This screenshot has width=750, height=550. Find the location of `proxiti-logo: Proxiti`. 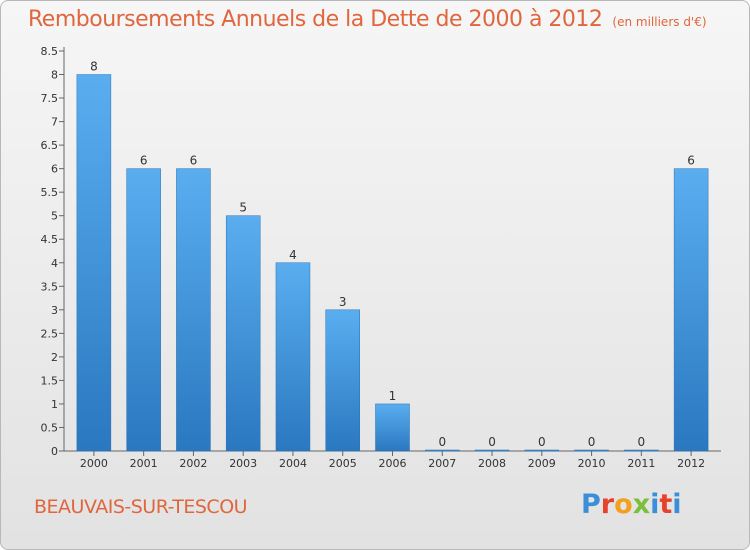

proxiti-logo: Proxiti is located at coordinates (631, 504).